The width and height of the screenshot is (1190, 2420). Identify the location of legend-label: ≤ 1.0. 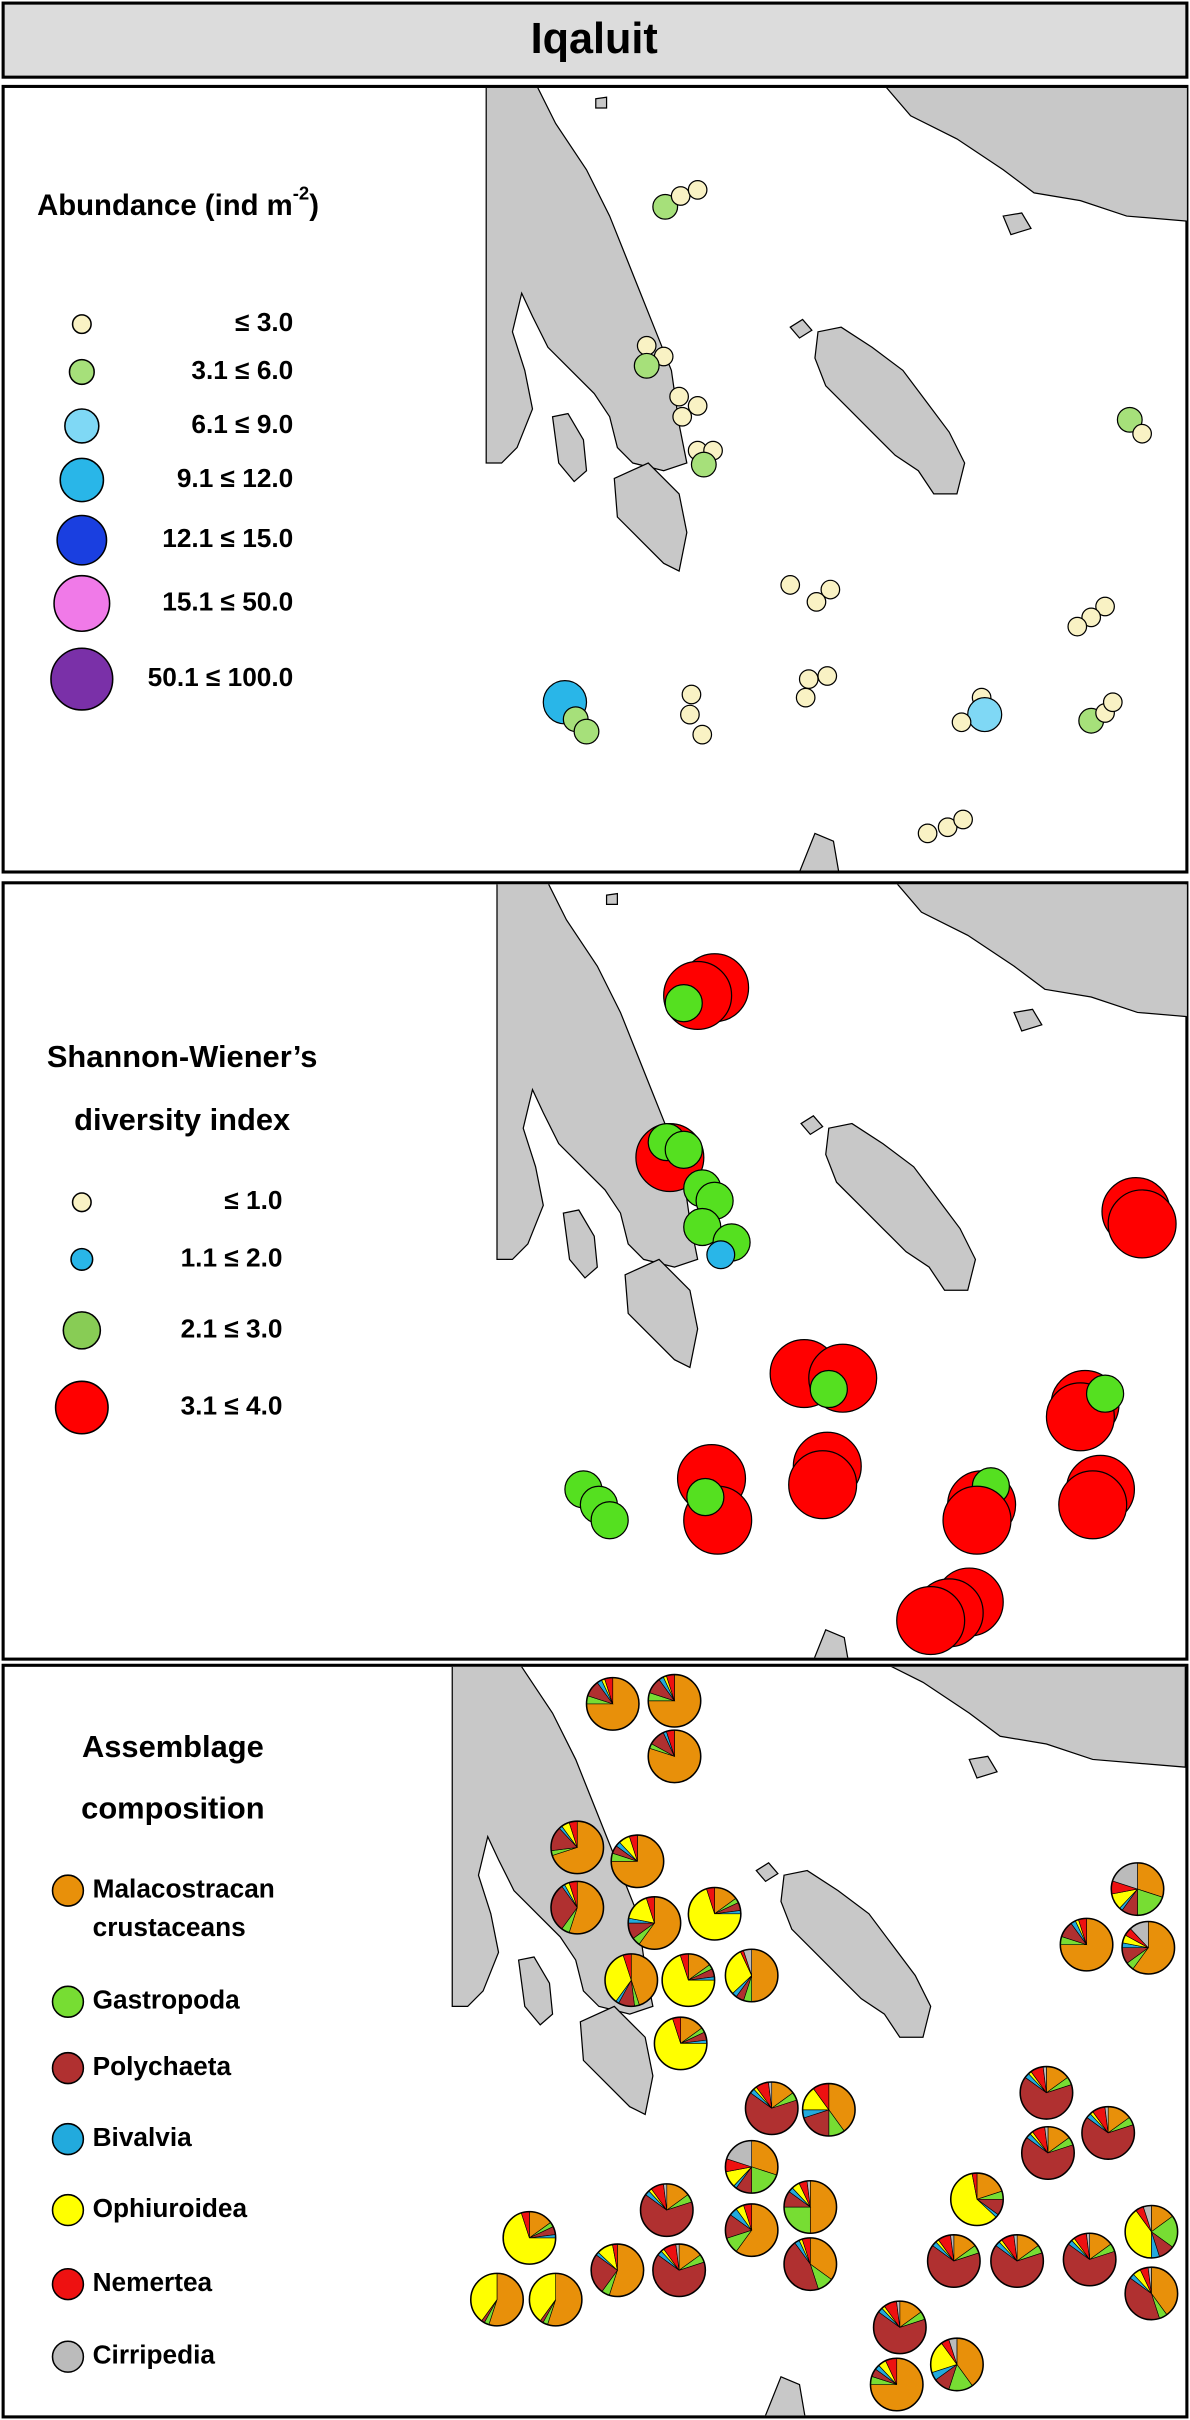
(253, 1200).